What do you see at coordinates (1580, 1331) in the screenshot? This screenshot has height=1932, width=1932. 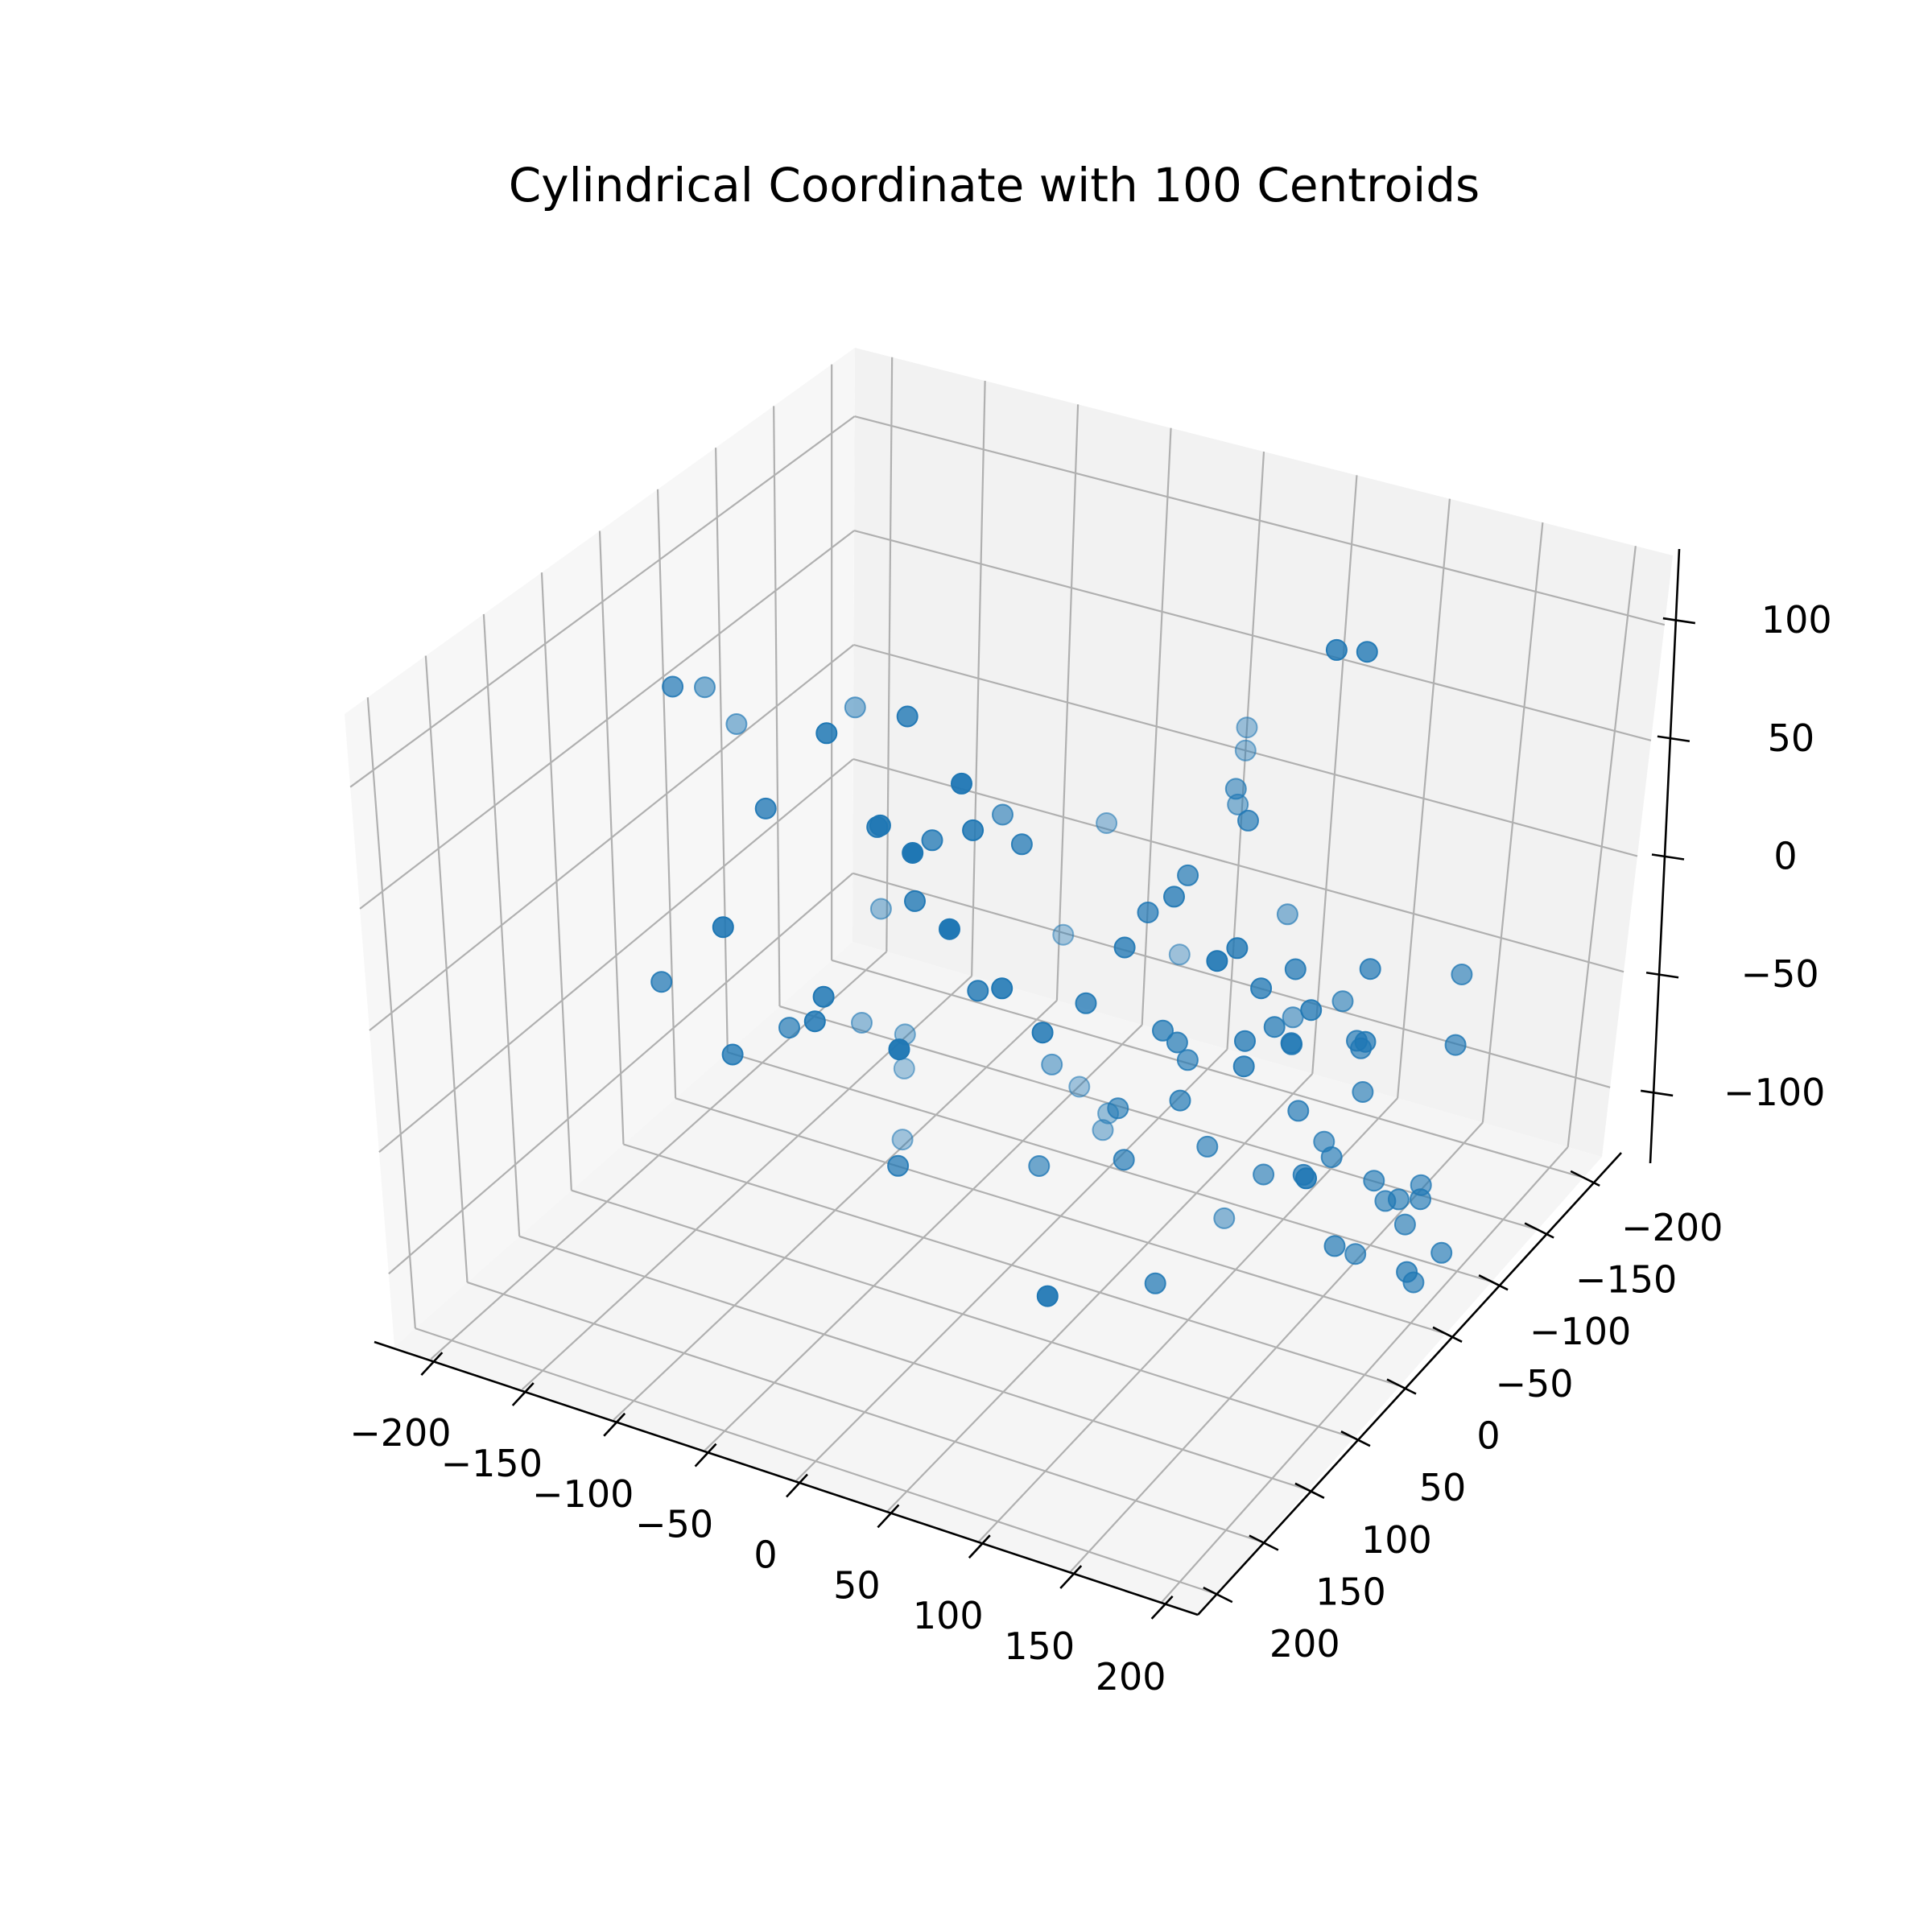 I see `y-tick-label-2: −100` at bounding box center [1580, 1331].